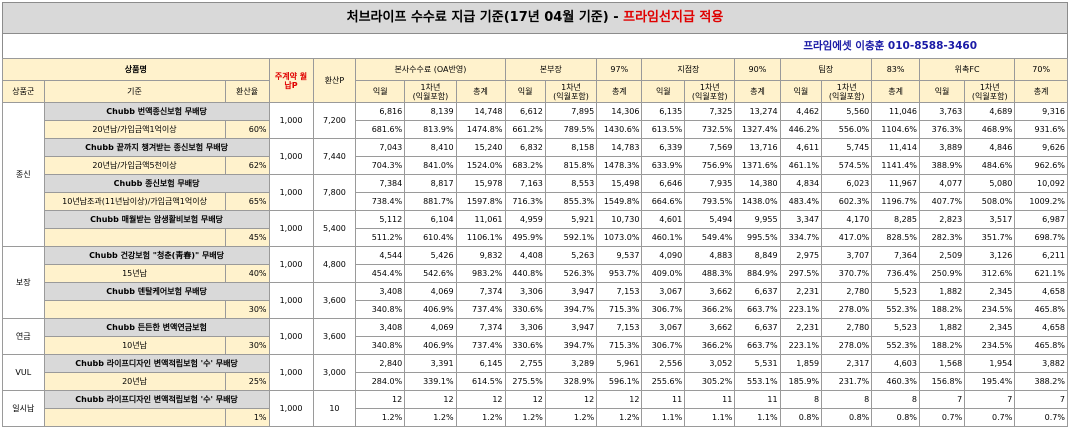  What do you see at coordinates (380, 363) in the screenshot?
I see `value-cell: 2,840` at bounding box center [380, 363].